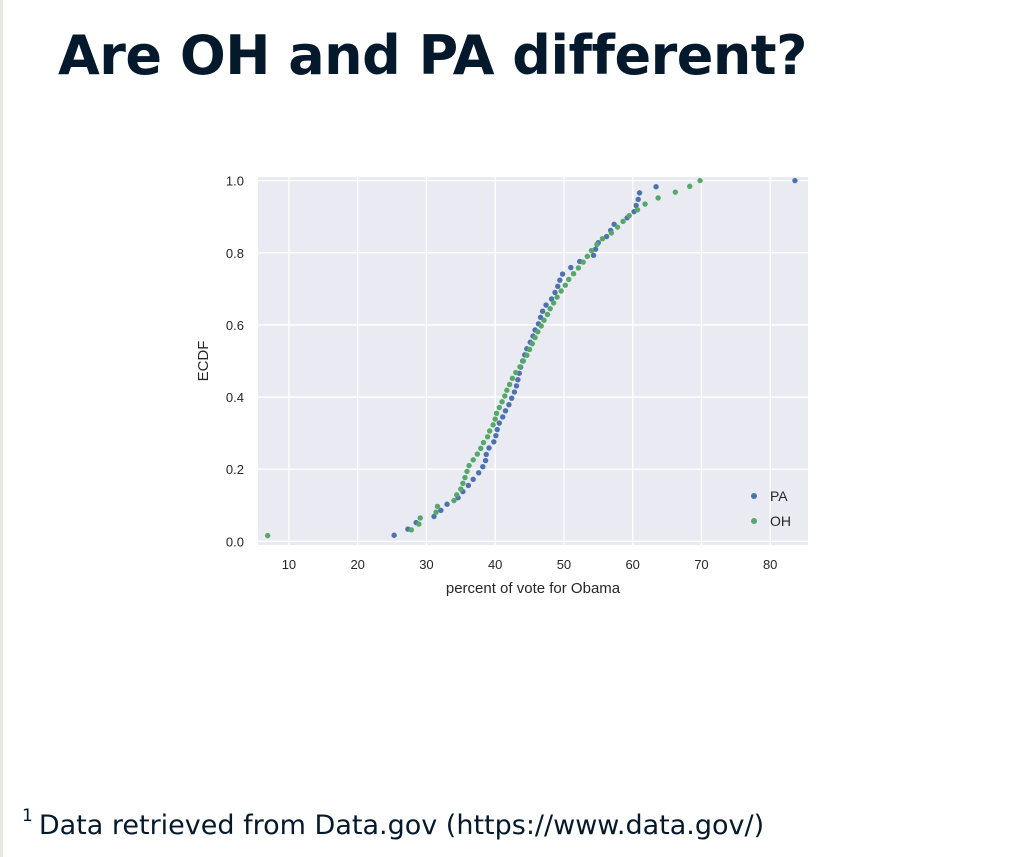 This screenshot has height=857, width=1030. What do you see at coordinates (426, 564) in the screenshot?
I see `x-tick-label: 30` at bounding box center [426, 564].